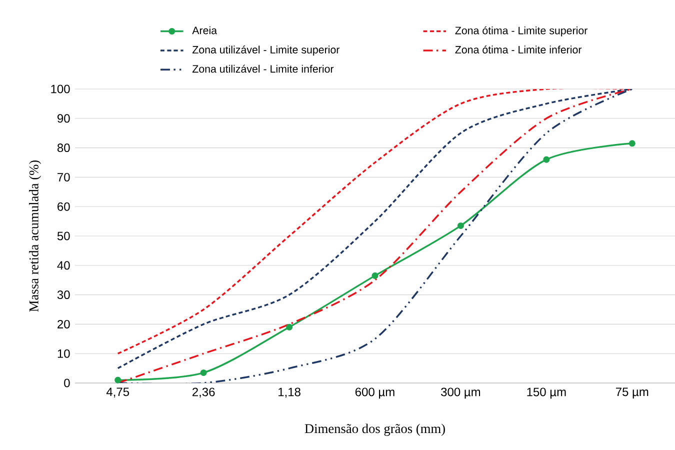 The height and width of the screenshot is (450, 675). I want to click on legend-label: Zona utilizável - Limite superior, so click(266, 51).